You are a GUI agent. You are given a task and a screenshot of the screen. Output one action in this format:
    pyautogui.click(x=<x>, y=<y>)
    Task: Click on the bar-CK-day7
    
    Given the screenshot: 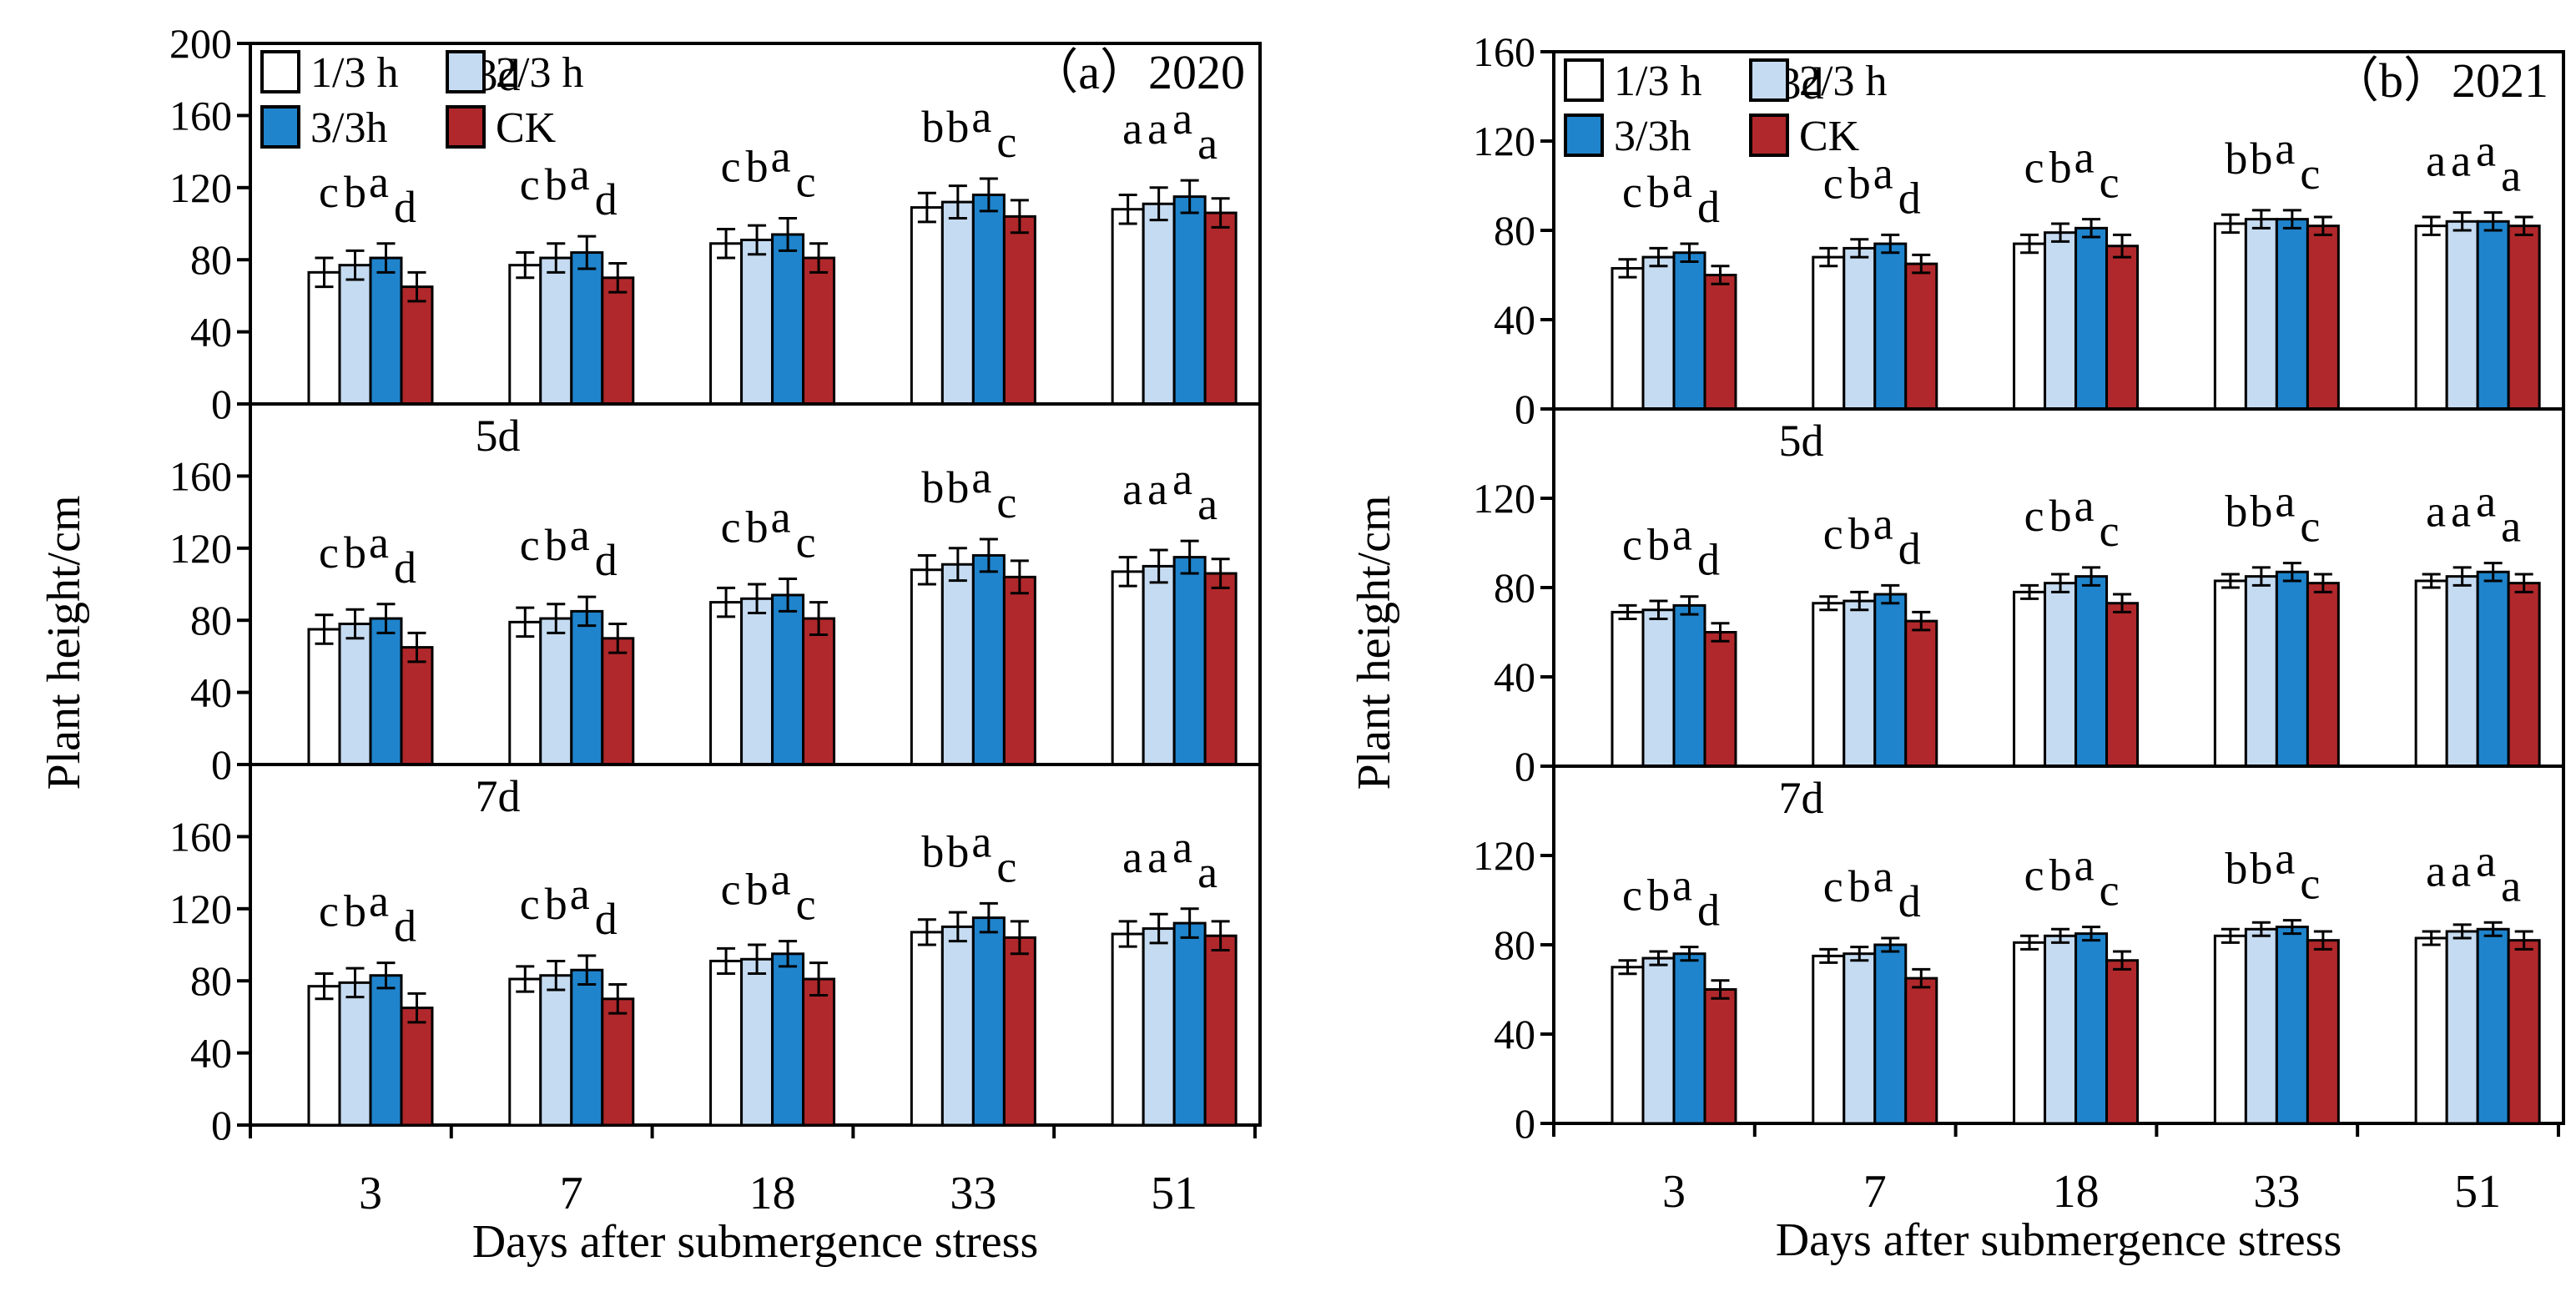 What is the action you would take?
    pyautogui.click(x=1921, y=693)
    